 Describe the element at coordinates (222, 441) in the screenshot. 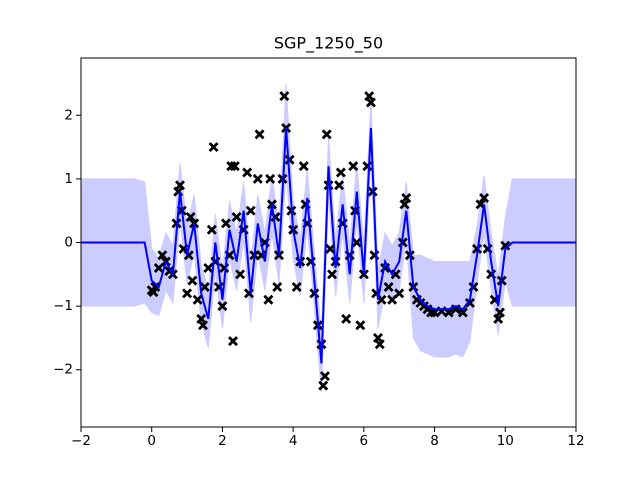

I see `x-tick-label: 2` at that location.